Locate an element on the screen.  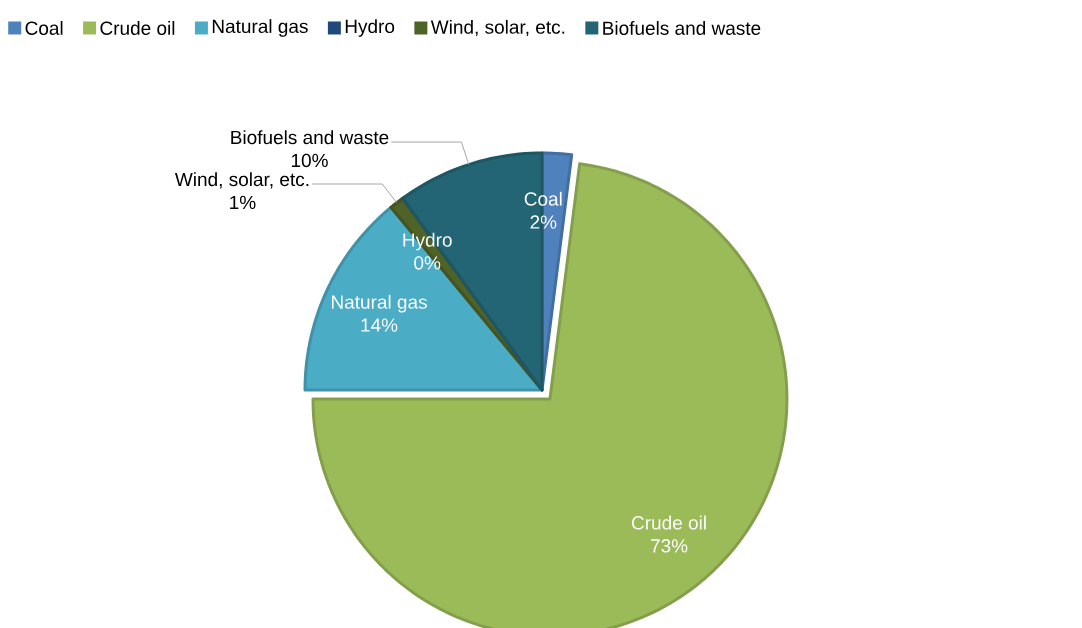
slice-label: Biofuels and waste is located at coordinates (310, 137).